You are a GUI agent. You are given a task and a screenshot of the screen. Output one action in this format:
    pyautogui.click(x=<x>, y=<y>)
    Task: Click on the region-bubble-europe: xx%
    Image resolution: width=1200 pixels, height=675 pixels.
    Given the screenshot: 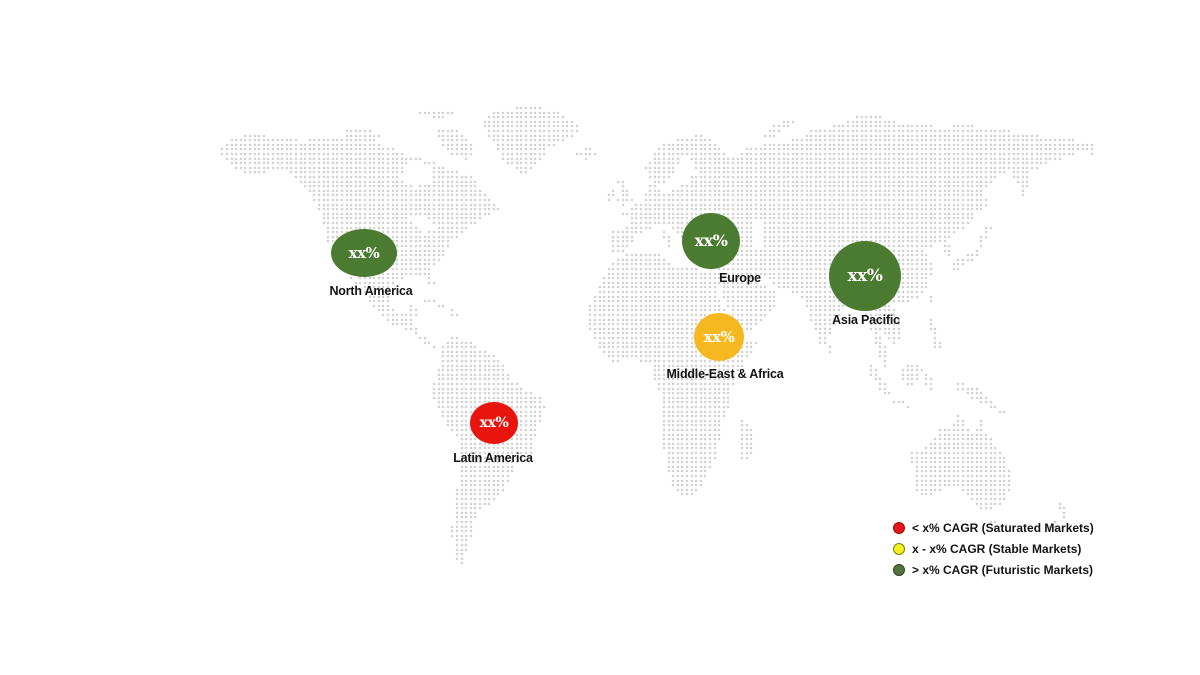 What is the action you would take?
    pyautogui.click(x=711, y=241)
    